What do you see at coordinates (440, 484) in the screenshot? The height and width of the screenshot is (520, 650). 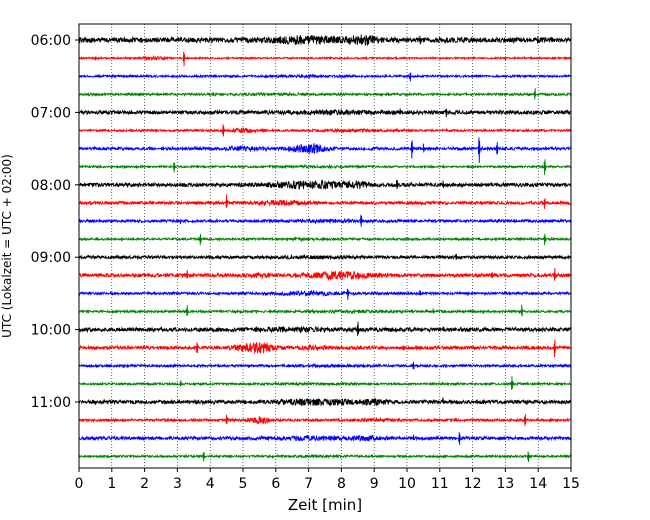 I see `x-tick-label: 11` at bounding box center [440, 484].